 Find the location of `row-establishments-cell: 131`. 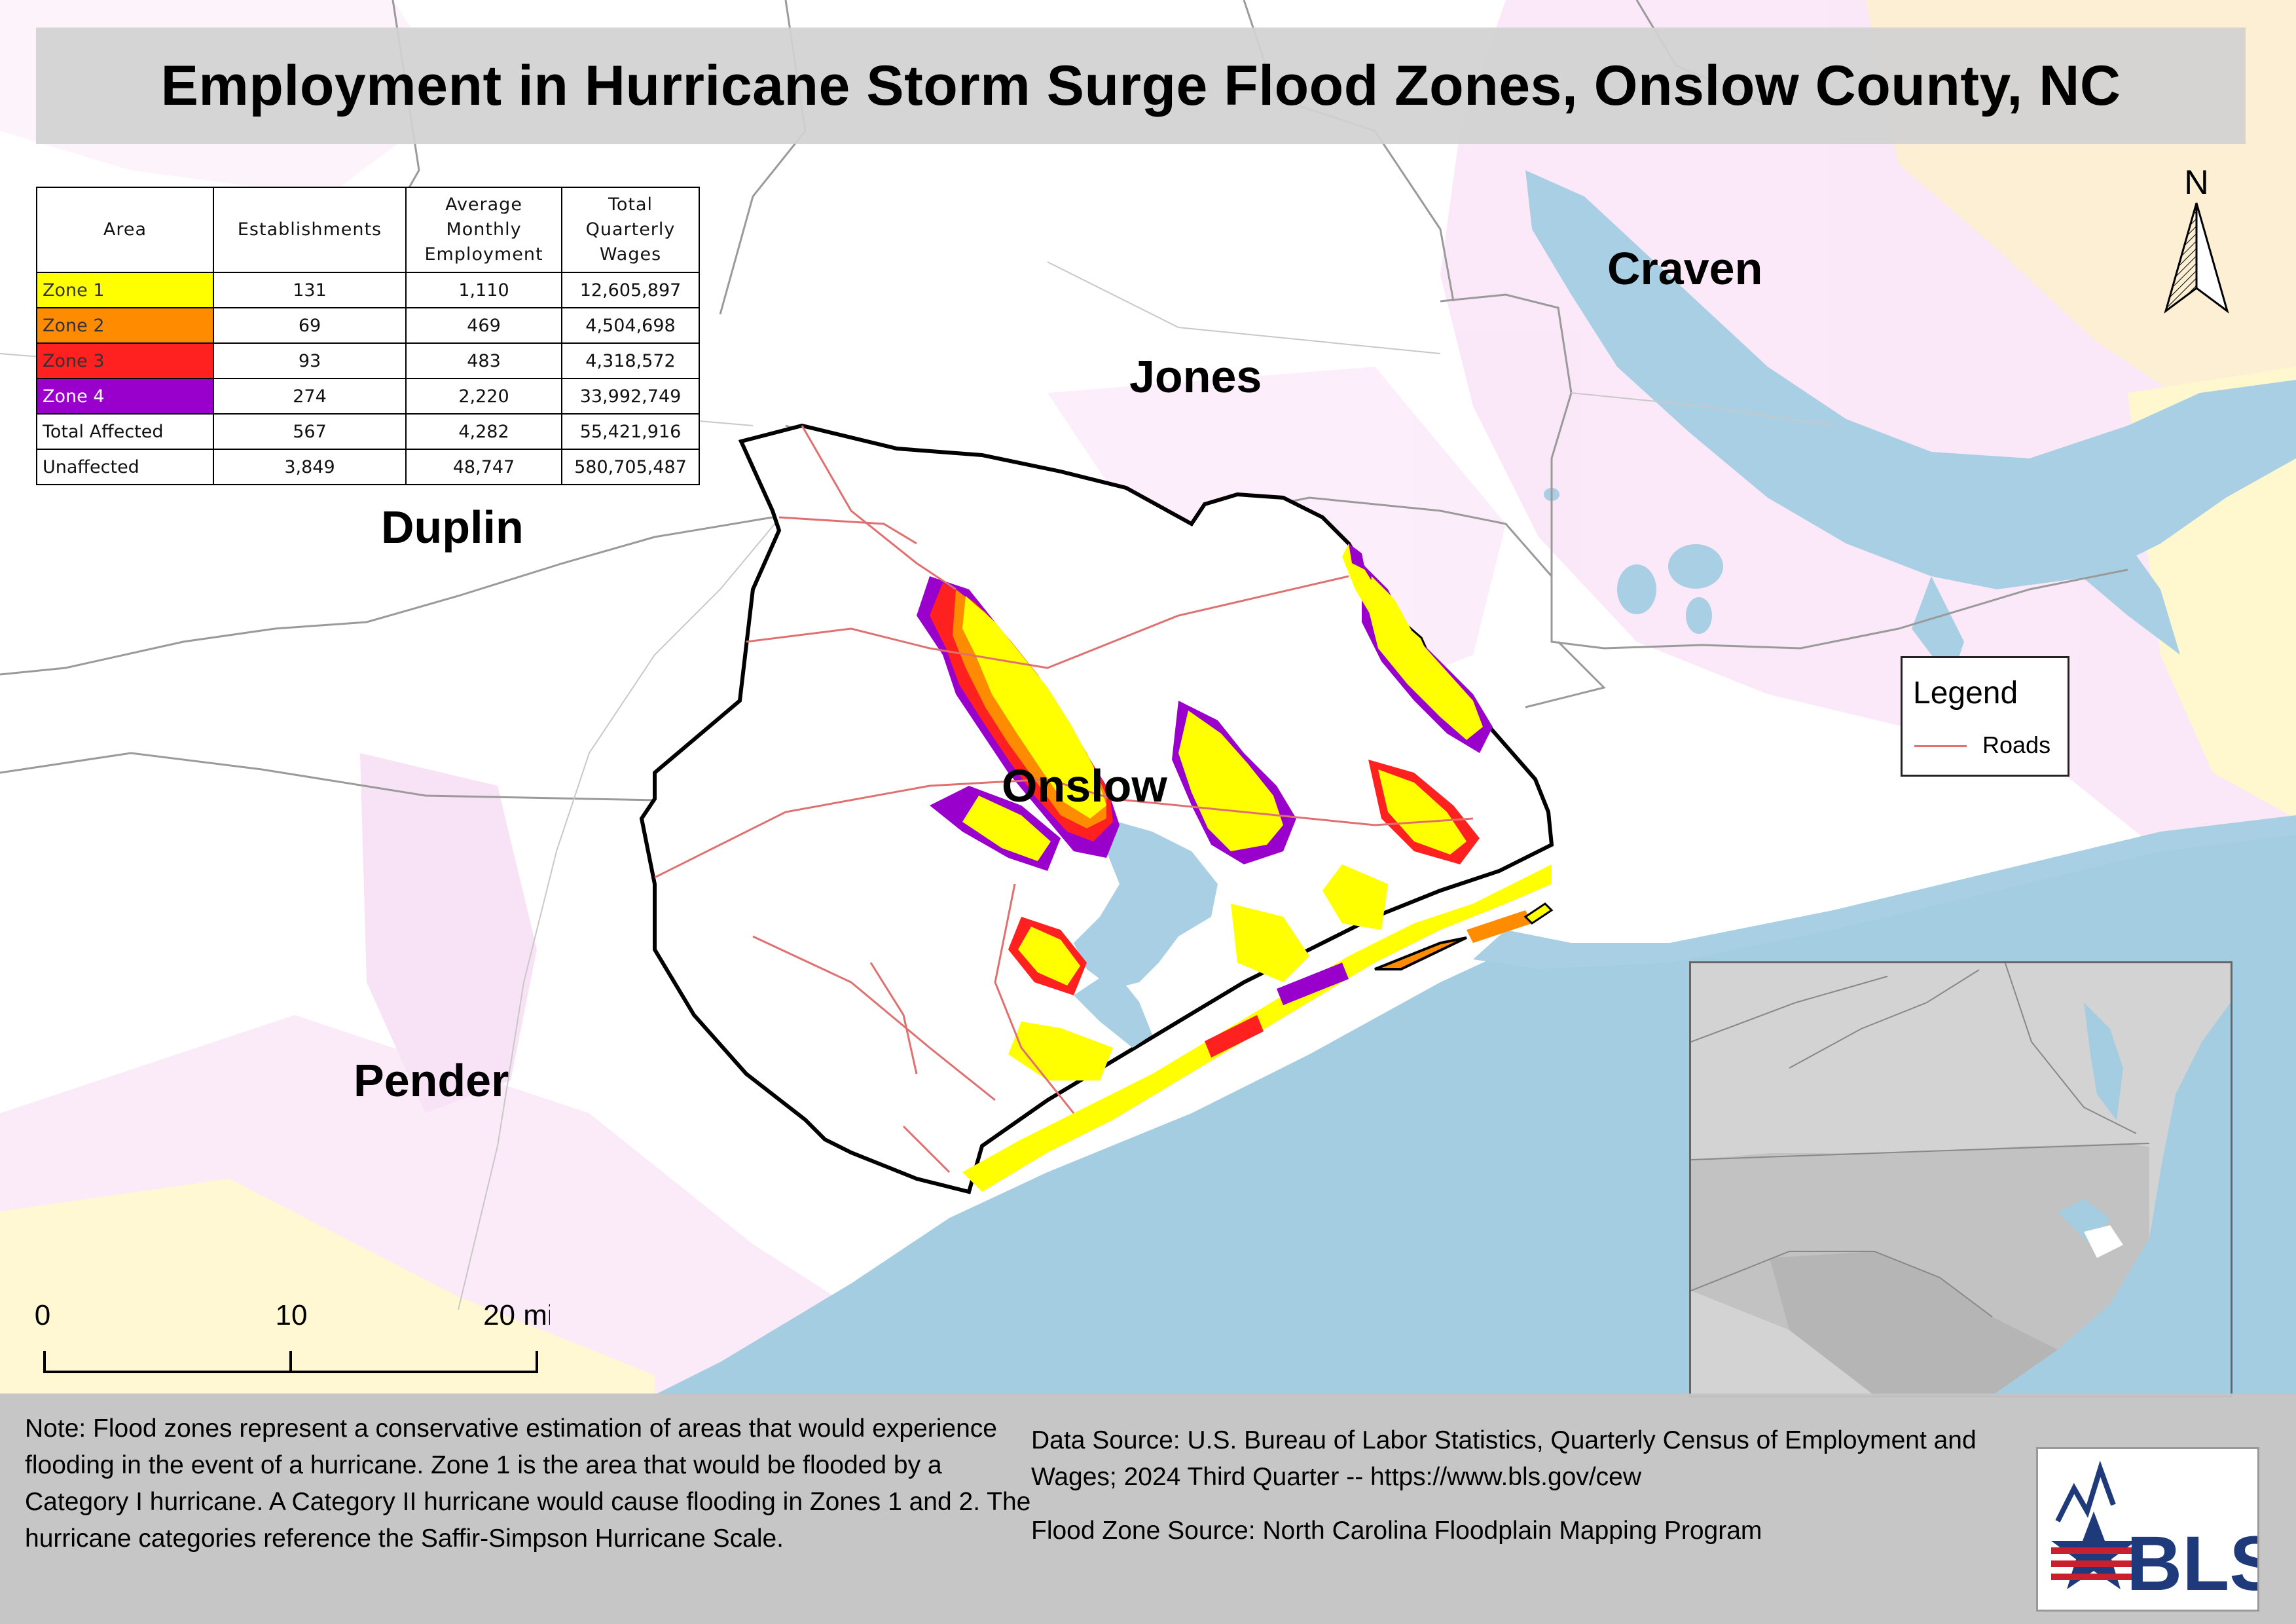

row-establishments-cell: 131 is located at coordinates (310, 290).